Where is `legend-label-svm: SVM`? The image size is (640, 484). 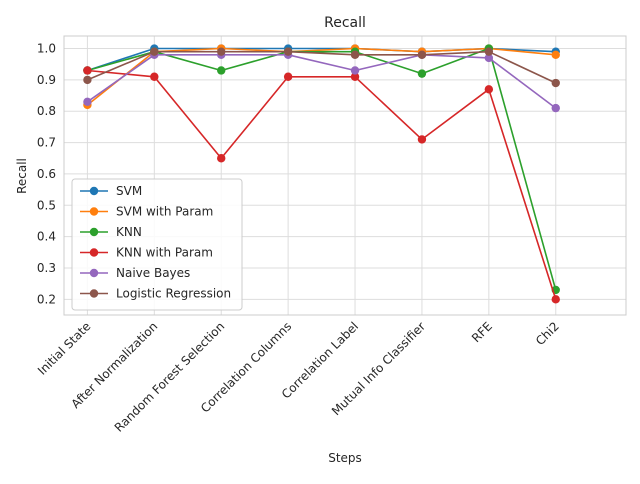
legend-label-svm: SVM is located at coordinates (129, 191).